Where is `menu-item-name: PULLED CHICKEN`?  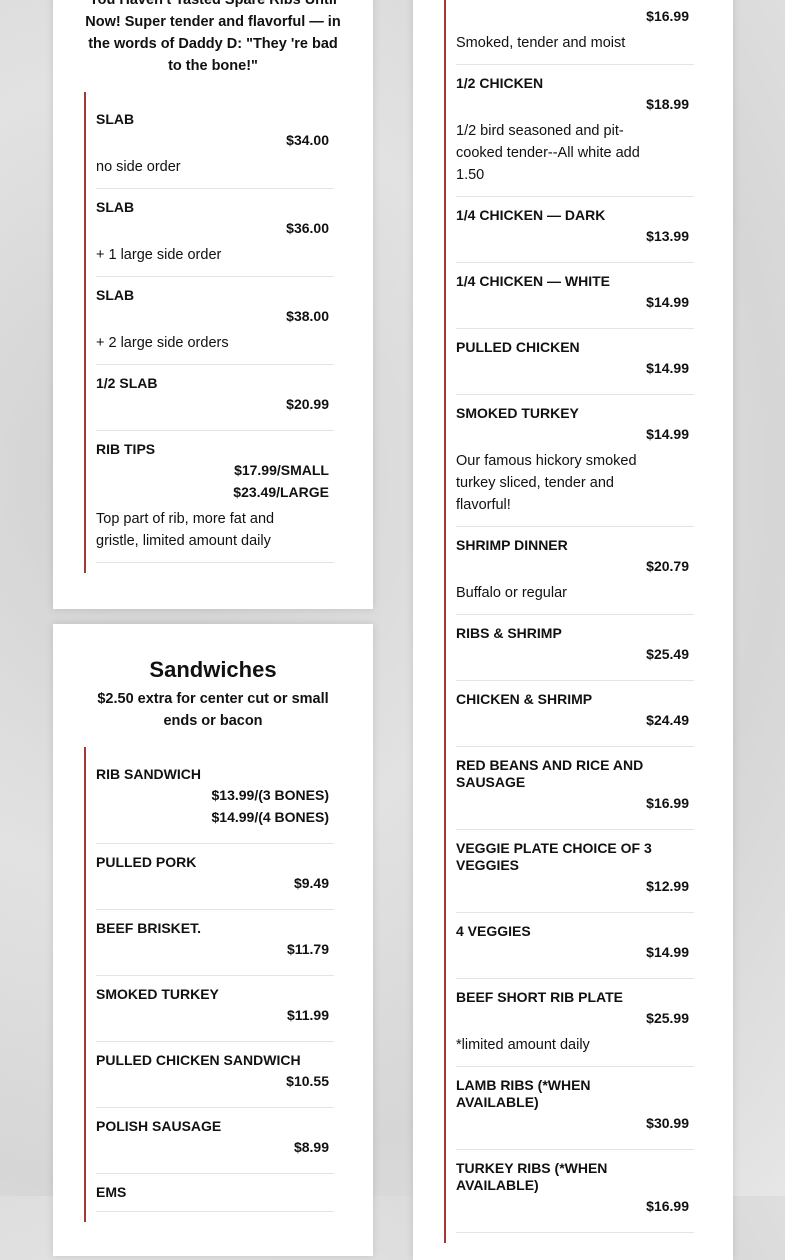 menu-item-name: PULLED CHICKEN is located at coordinates (518, 347).